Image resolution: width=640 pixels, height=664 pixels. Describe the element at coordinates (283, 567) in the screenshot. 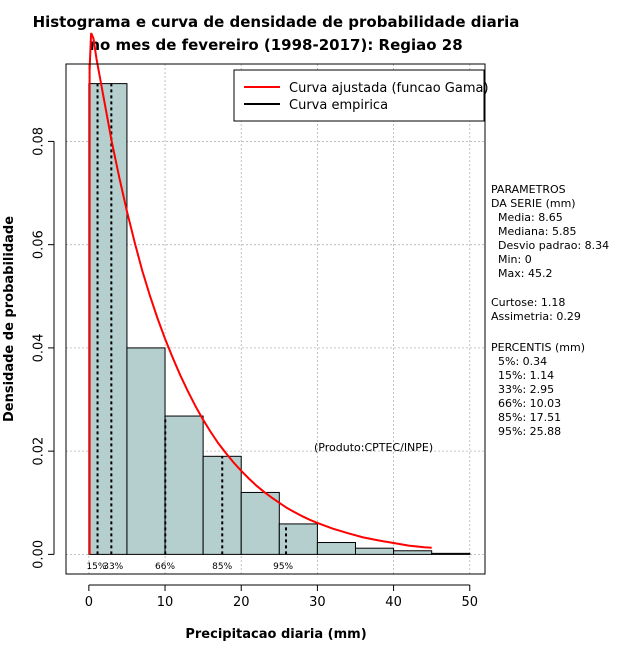

I see `percentile-label-4: 95%` at that location.